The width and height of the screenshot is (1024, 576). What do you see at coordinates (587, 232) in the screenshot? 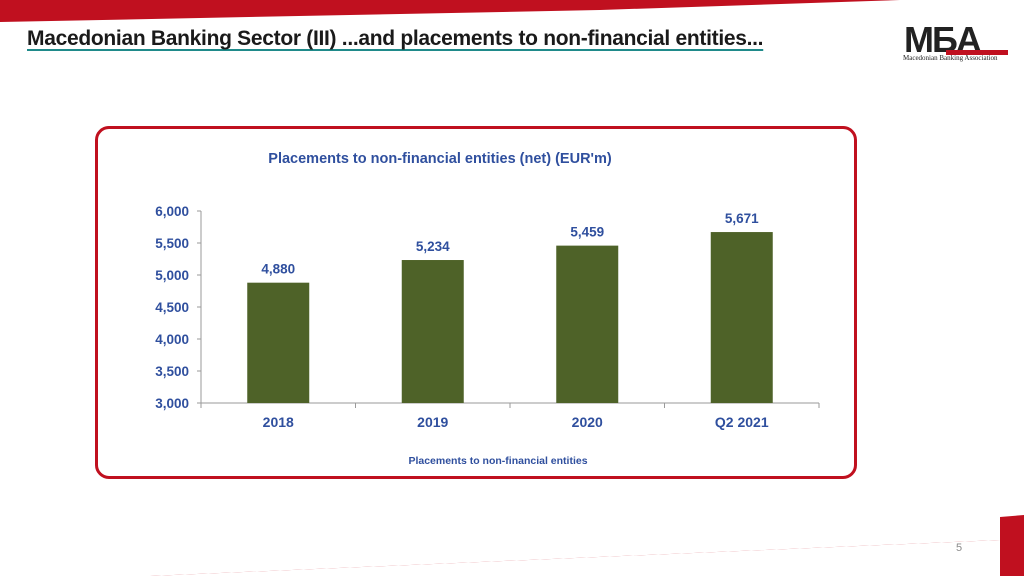
I see `data-label: 5,459` at bounding box center [587, 232].